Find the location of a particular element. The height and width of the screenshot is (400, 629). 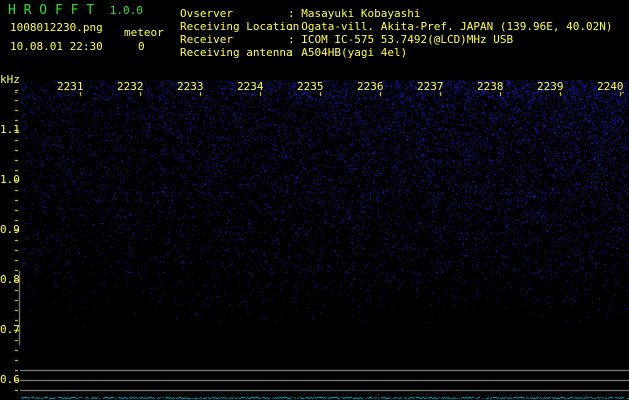

info-label: Ovserver is located at coordinates (206, 13).